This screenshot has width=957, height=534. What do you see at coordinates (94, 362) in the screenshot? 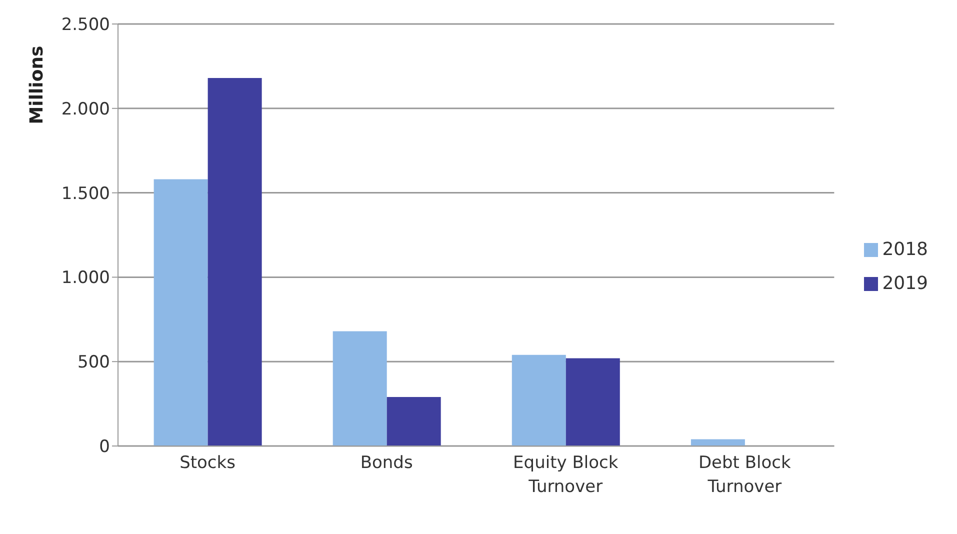
I see `y-tick-label: 500` at bounding box center [94, 362].